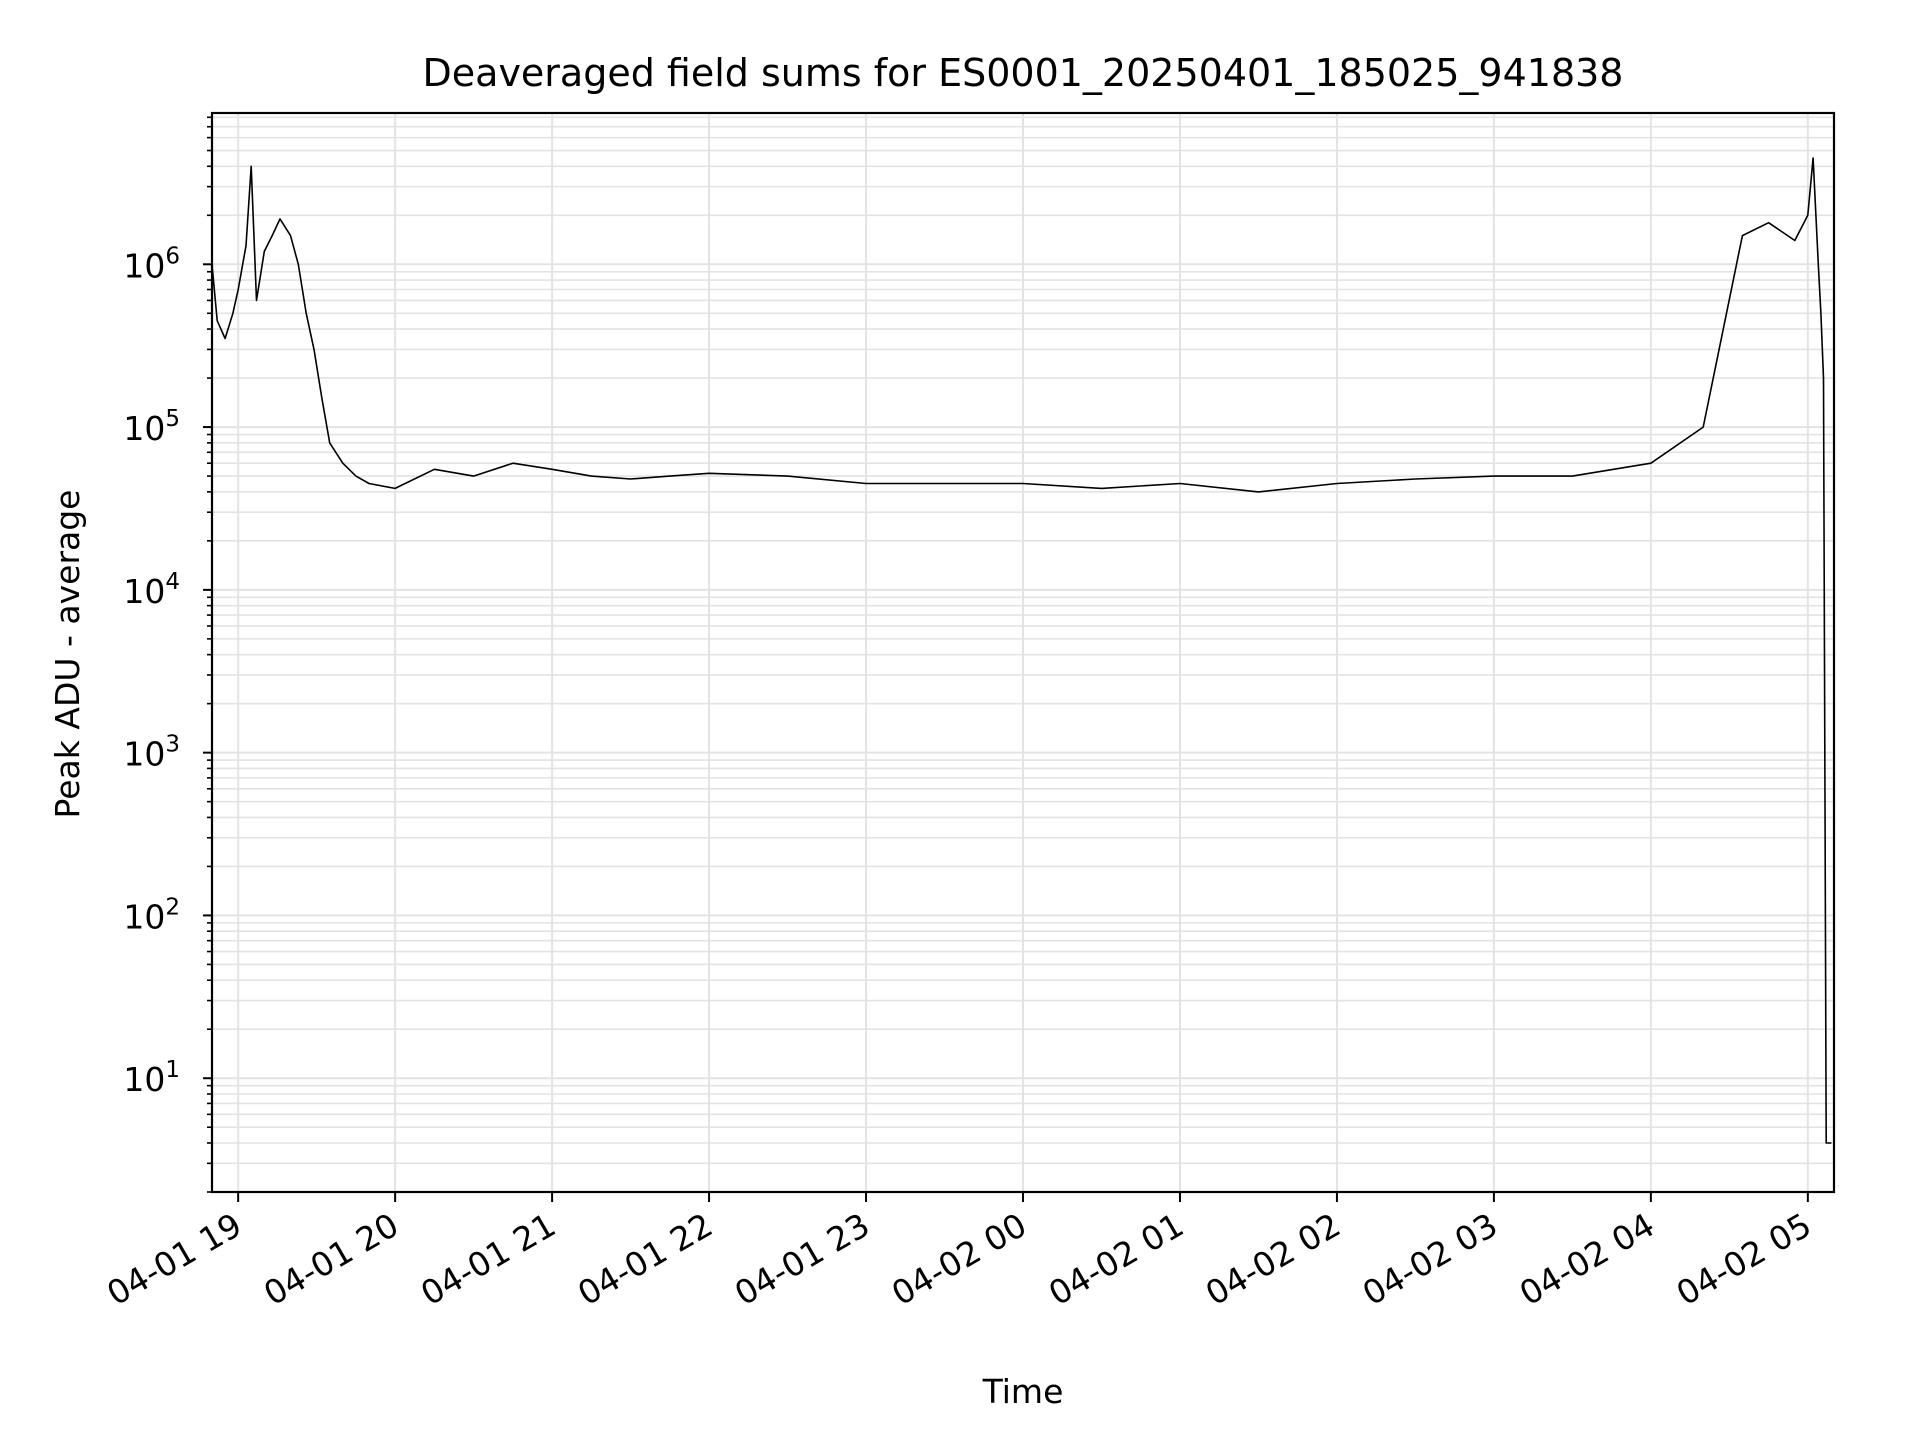 The image size is (1920, 1440). What do you see at coordinates (151, 915) in the screenshot?
I see `y-tick-label: 102` at bounding box center [151, 915].